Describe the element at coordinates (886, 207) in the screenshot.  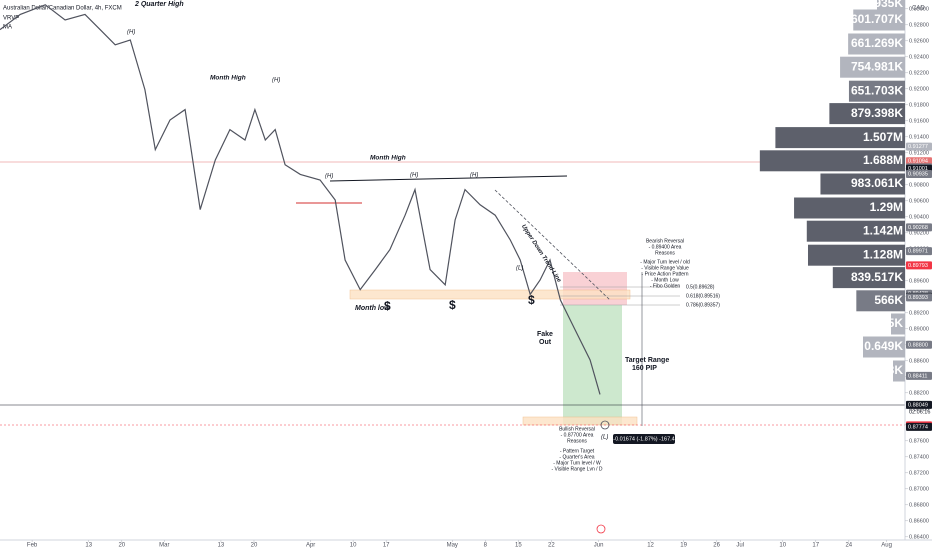
I see `volume-label: 1.29M` at that location.